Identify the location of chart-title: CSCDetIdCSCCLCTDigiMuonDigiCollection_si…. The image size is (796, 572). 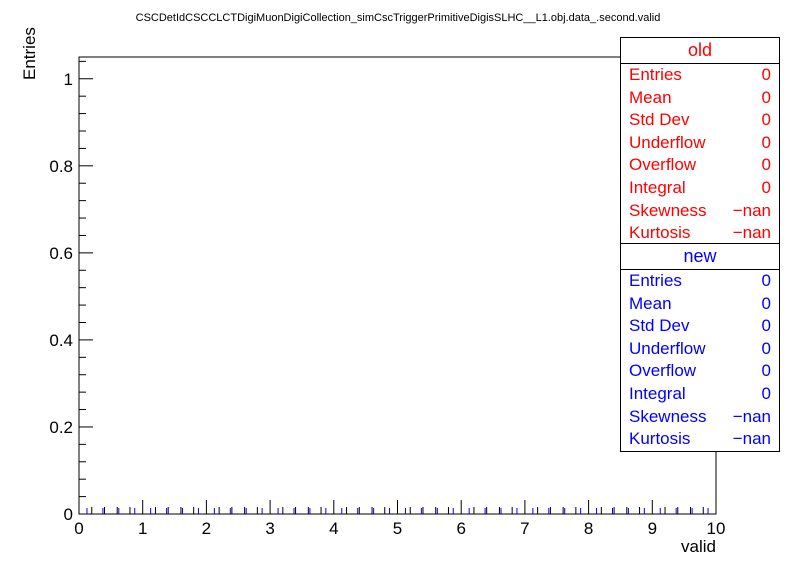
(398, 18).